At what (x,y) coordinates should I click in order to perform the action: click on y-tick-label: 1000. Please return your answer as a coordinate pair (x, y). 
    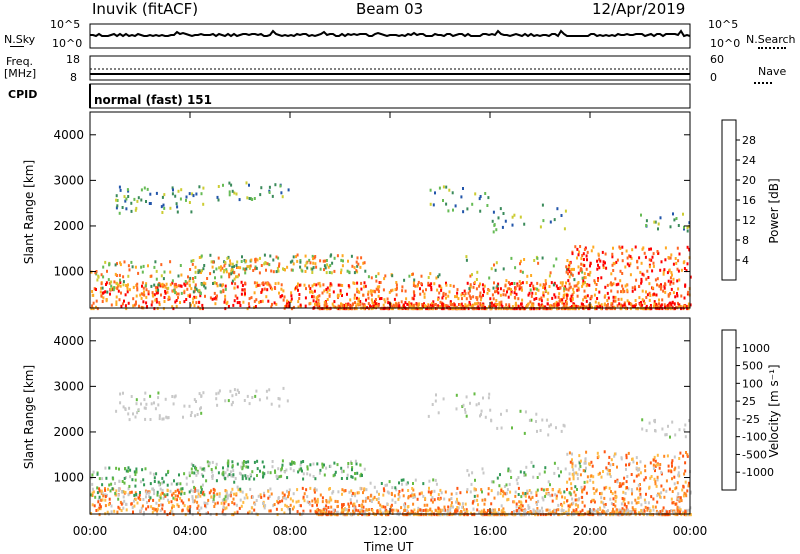
    Looking at the image, I should click on (68, 478).